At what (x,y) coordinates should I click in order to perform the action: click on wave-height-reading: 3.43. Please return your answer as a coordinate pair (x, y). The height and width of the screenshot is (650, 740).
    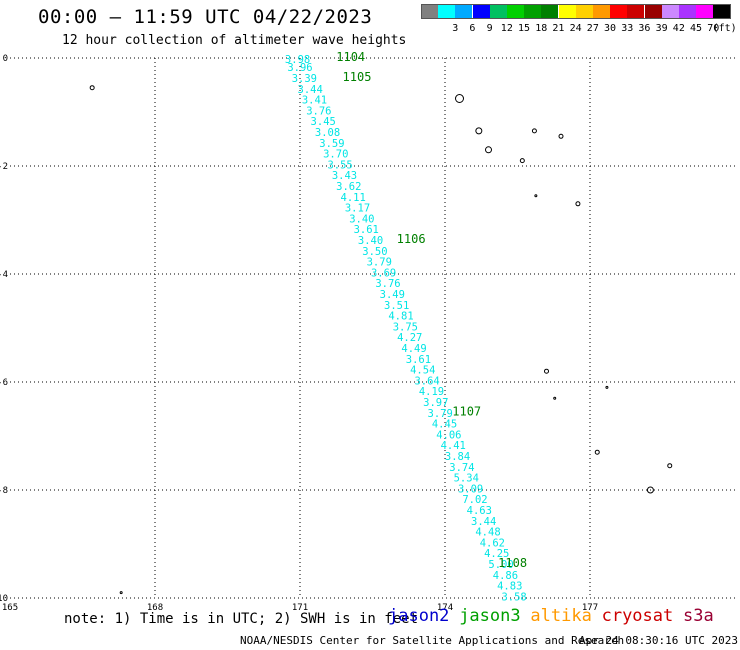
    Looking at the image, I should click on (344, 176).